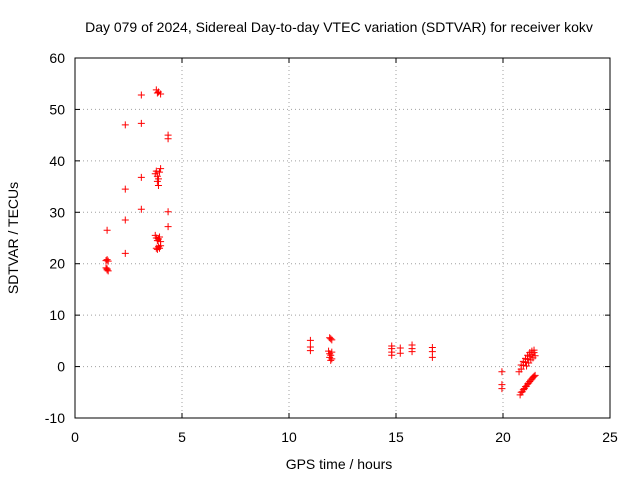 Image resolution: width=640 pixels, height=480 pixels. What do you see at coordinates (289, 437) in the screenshot?
I see `x-tick-label: 10` at bounding box center [289, 437].